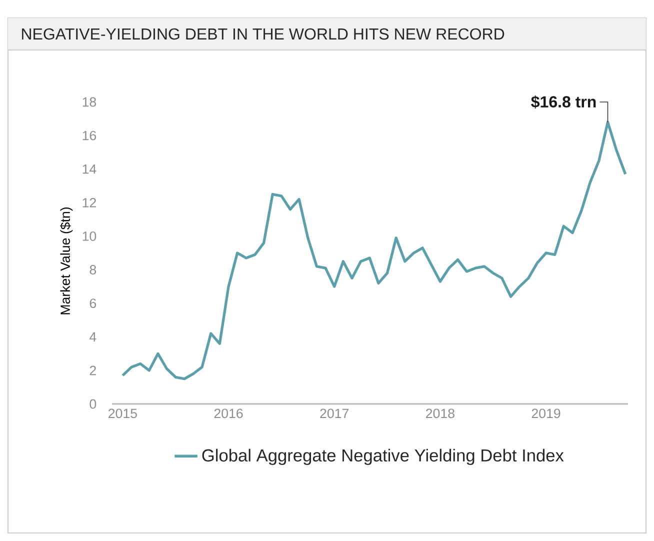  I want to click on y-tick-label: 0, so click(93, 404).